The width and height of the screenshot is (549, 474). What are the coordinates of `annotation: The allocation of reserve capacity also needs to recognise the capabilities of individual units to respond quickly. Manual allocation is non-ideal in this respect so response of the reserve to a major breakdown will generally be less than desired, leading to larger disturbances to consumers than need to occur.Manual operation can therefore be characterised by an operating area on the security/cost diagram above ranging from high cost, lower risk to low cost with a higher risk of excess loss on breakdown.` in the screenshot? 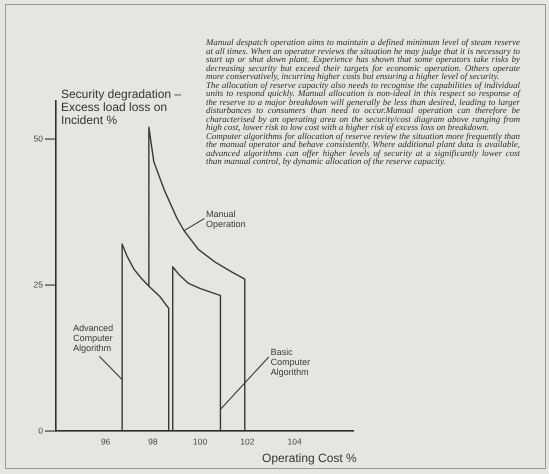 It's located at (363, 106).